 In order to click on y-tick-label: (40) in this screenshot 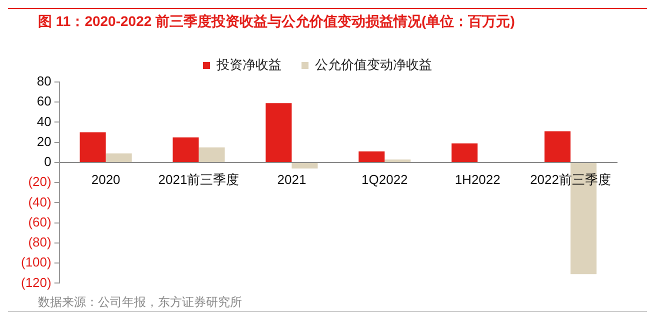, I will do `click(40, 202)`.